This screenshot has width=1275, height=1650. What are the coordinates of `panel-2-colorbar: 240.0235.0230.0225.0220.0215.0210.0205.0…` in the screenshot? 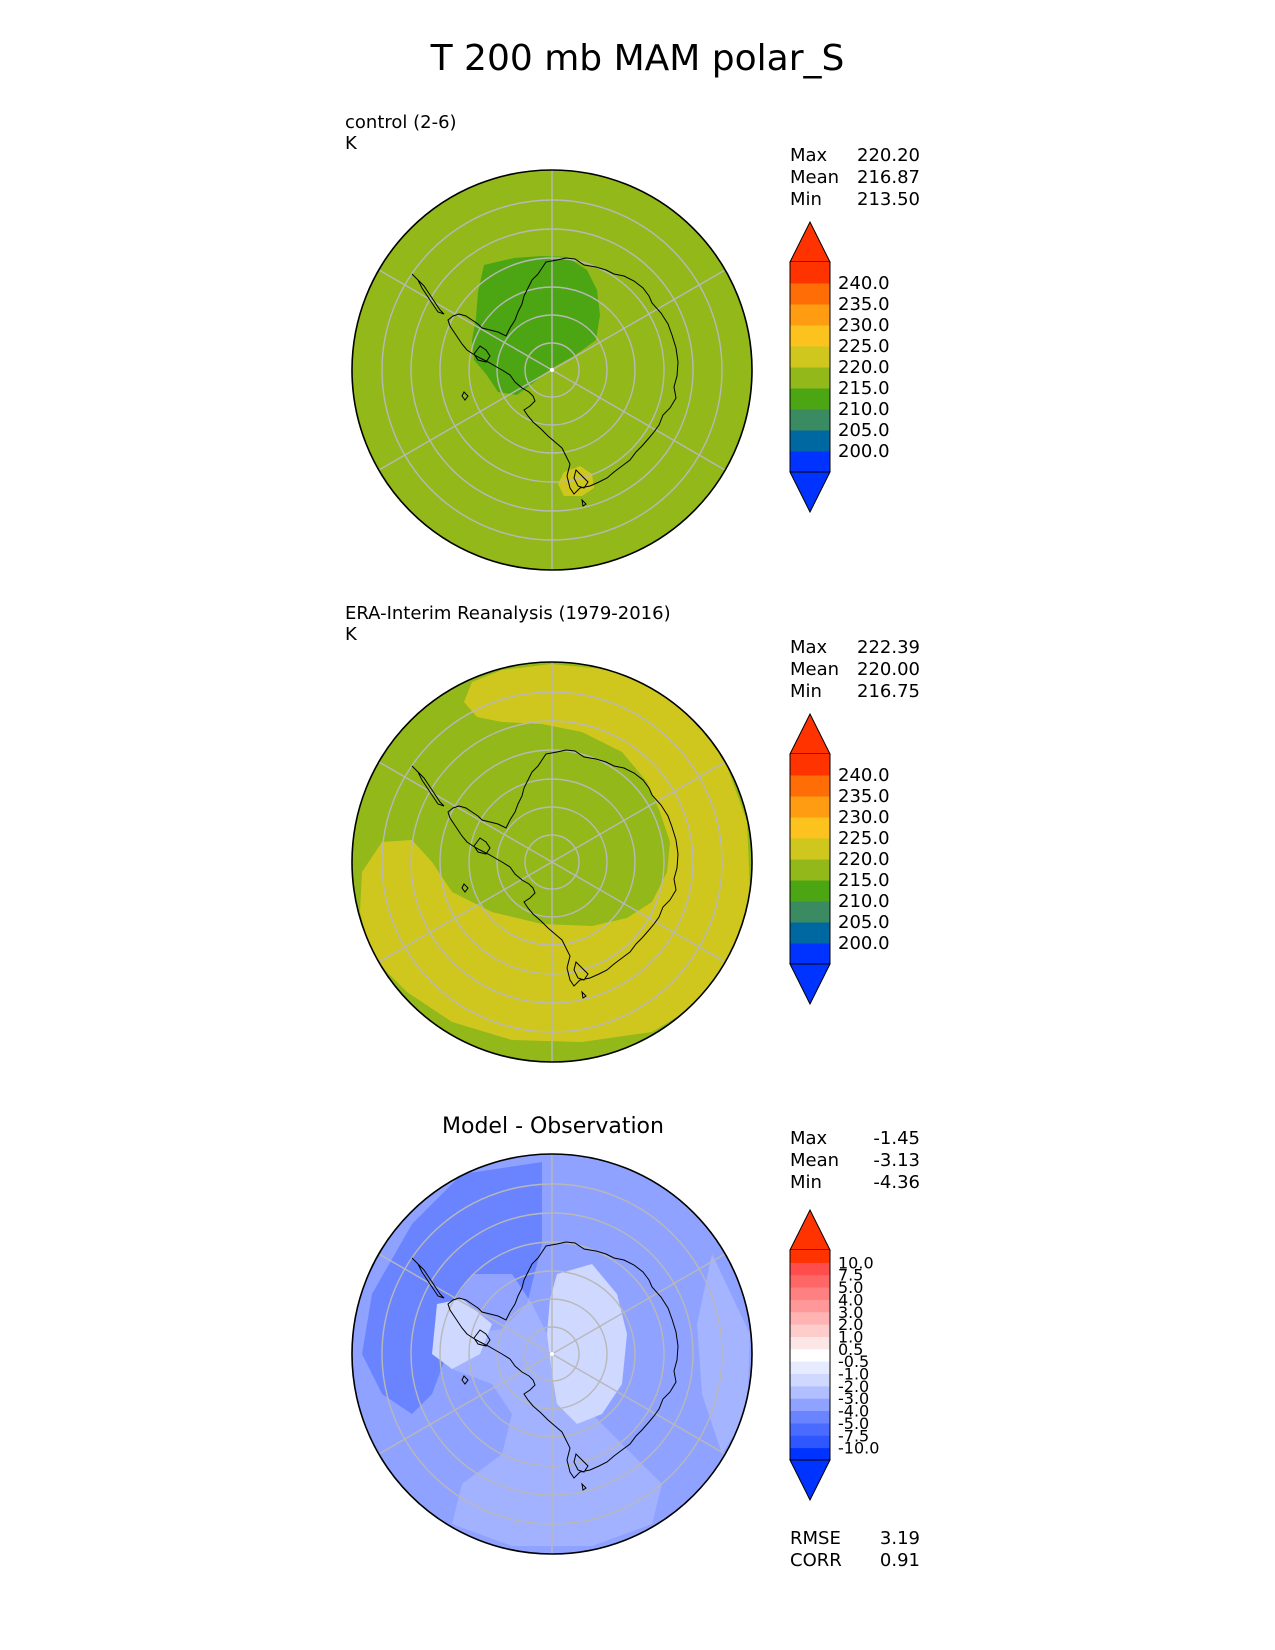 It's located at (839, 859).